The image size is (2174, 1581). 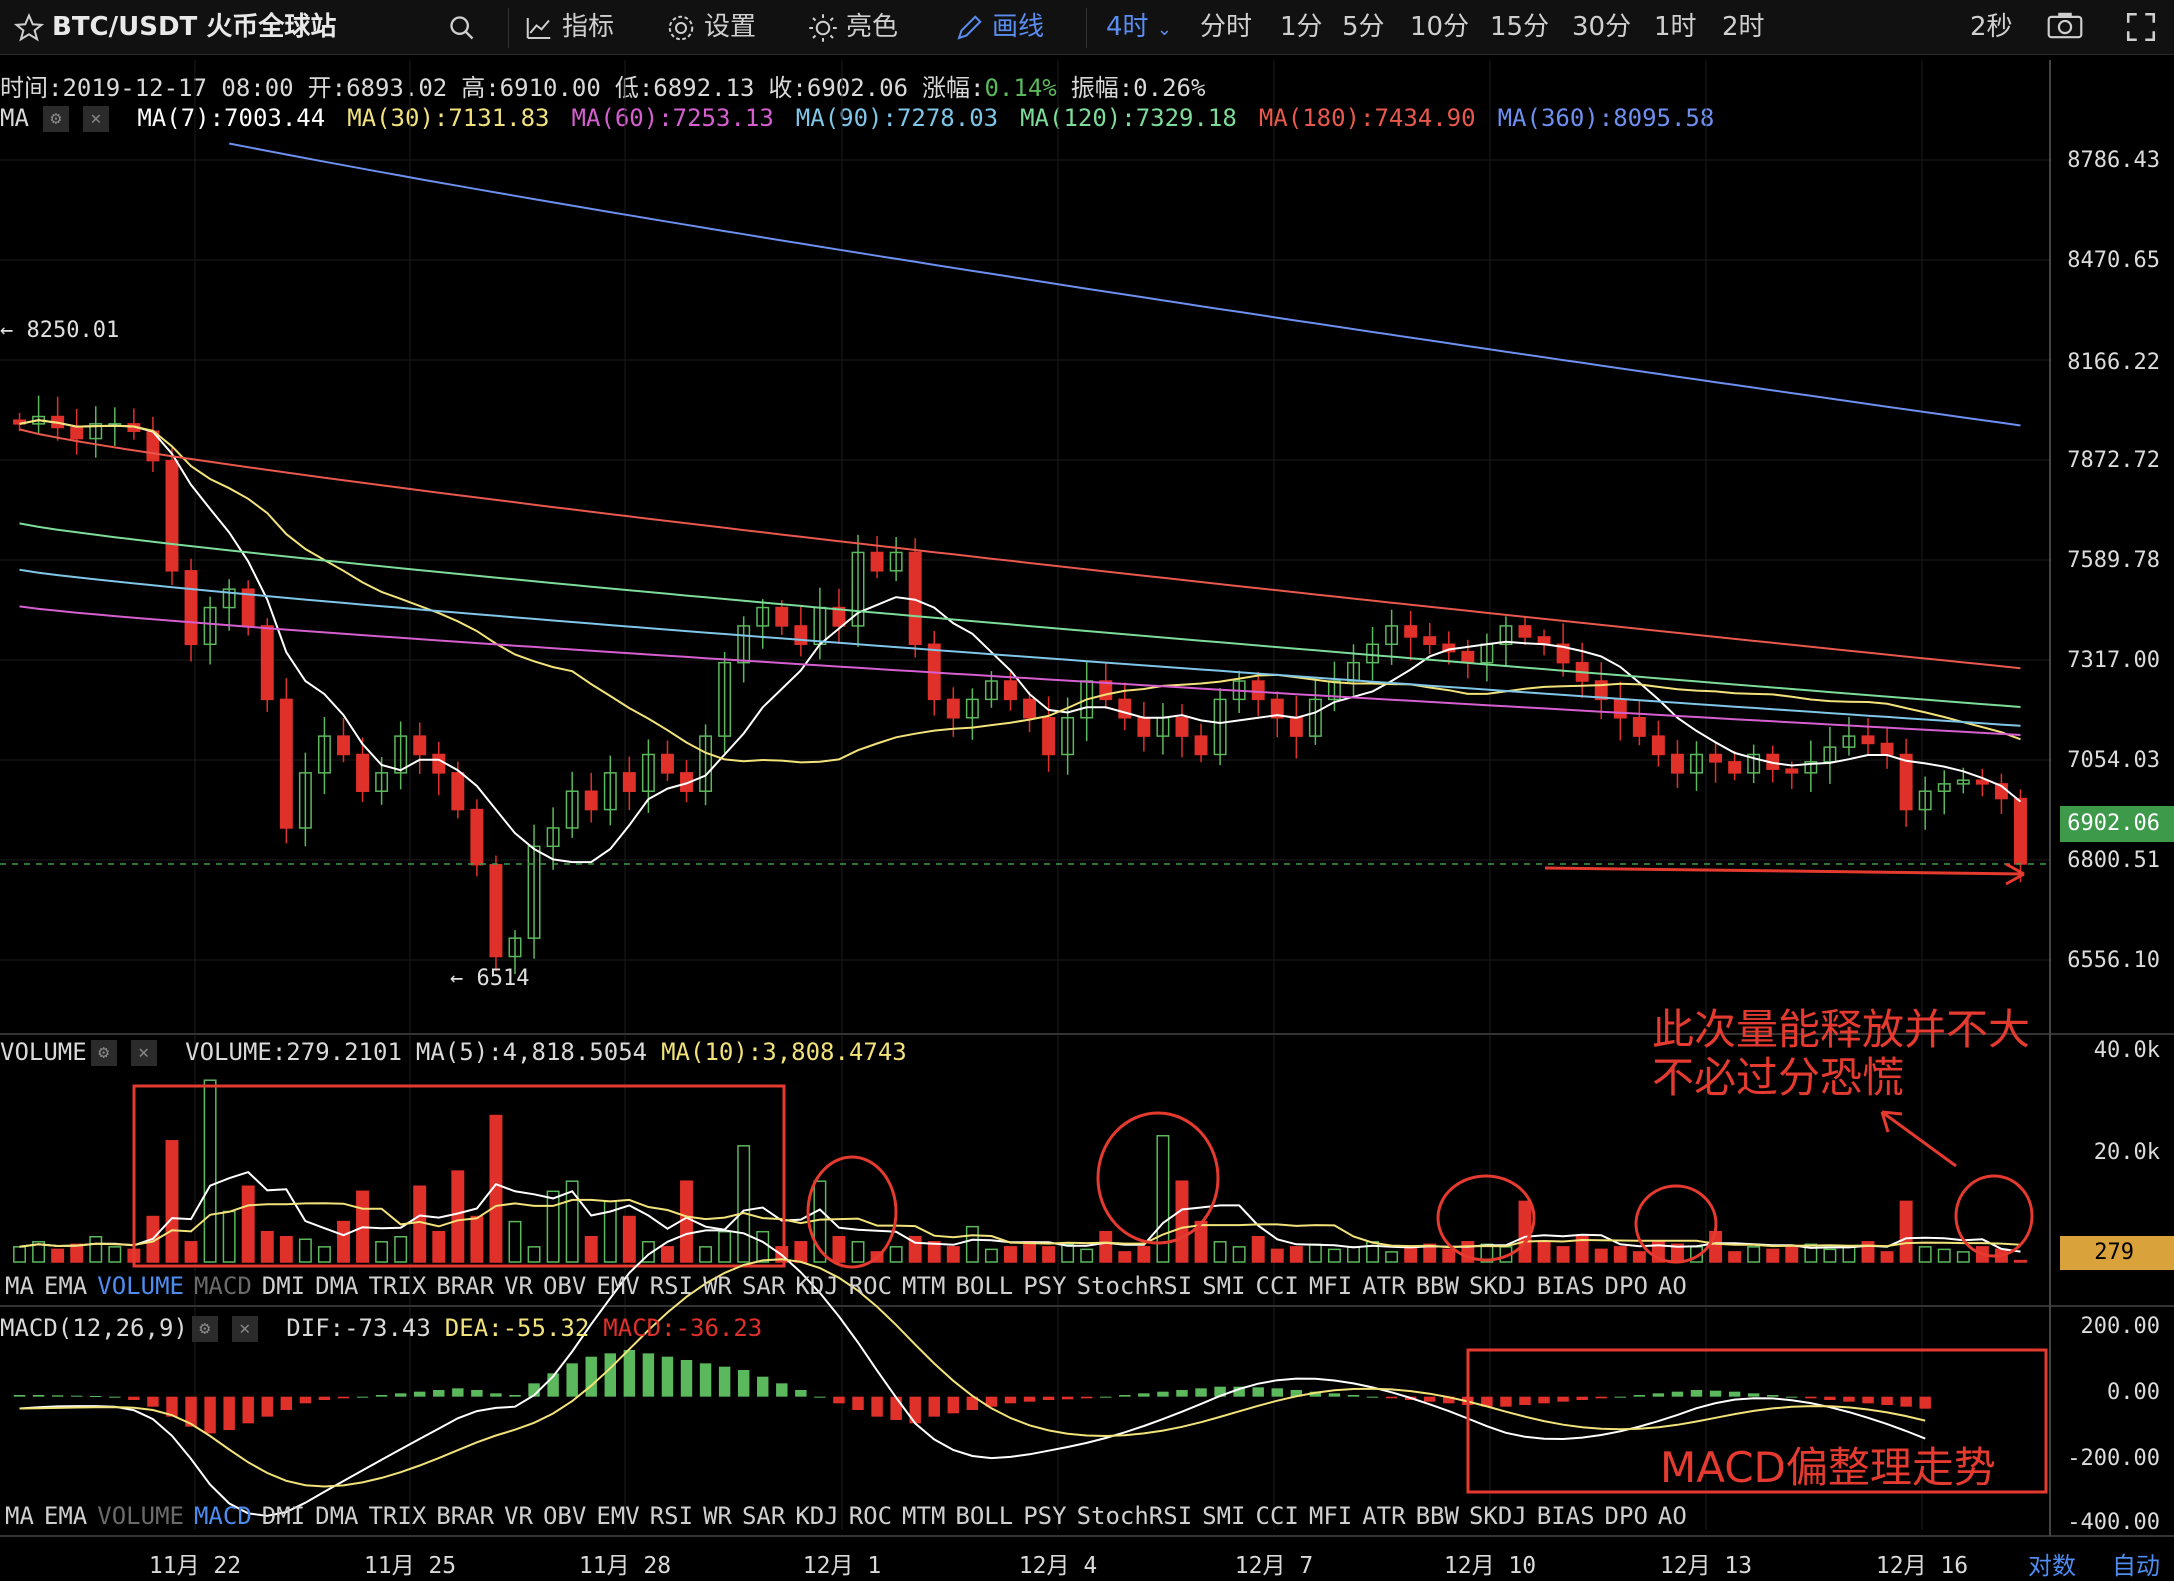 I want to click on period-tab: 5分, so click(x=1363, y=27).